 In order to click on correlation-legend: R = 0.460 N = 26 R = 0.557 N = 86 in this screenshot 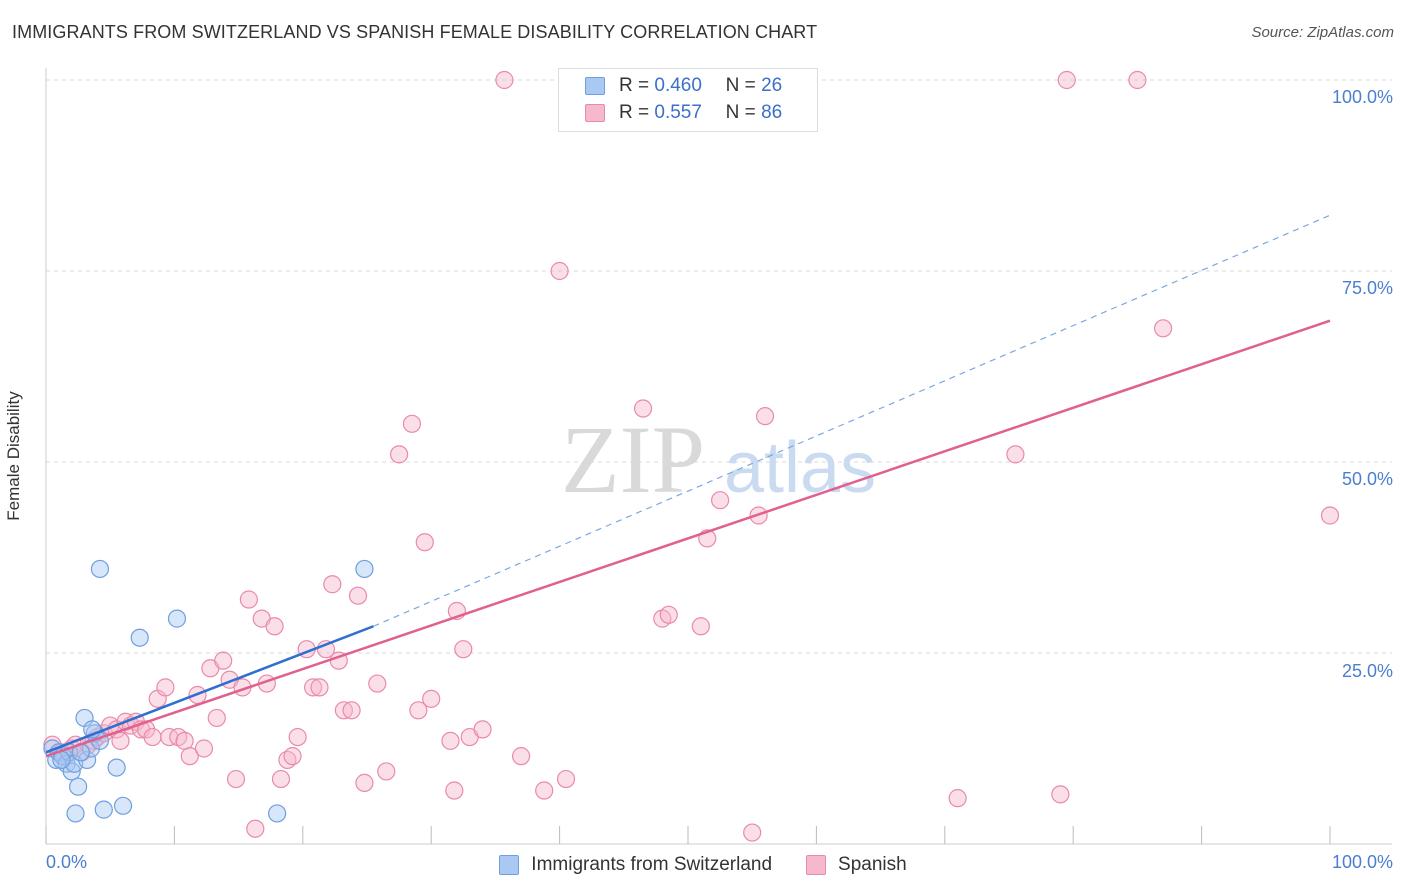, I will do `click(688, 100)`.